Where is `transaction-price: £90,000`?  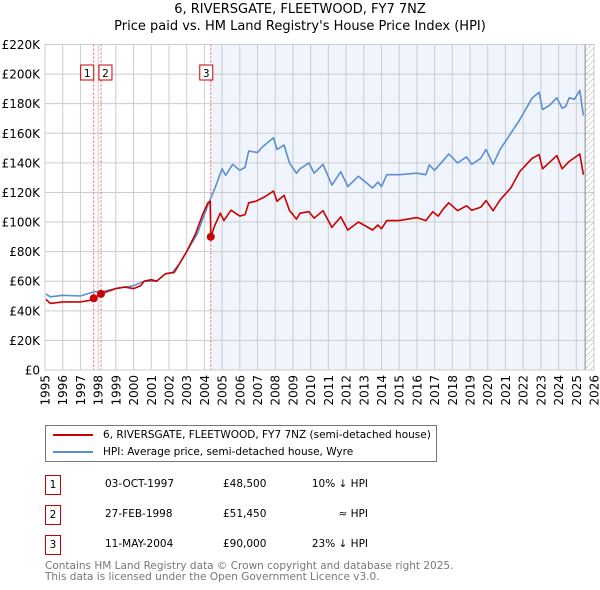
transaction-price: £90,000 is located at coordinates (245, 544).